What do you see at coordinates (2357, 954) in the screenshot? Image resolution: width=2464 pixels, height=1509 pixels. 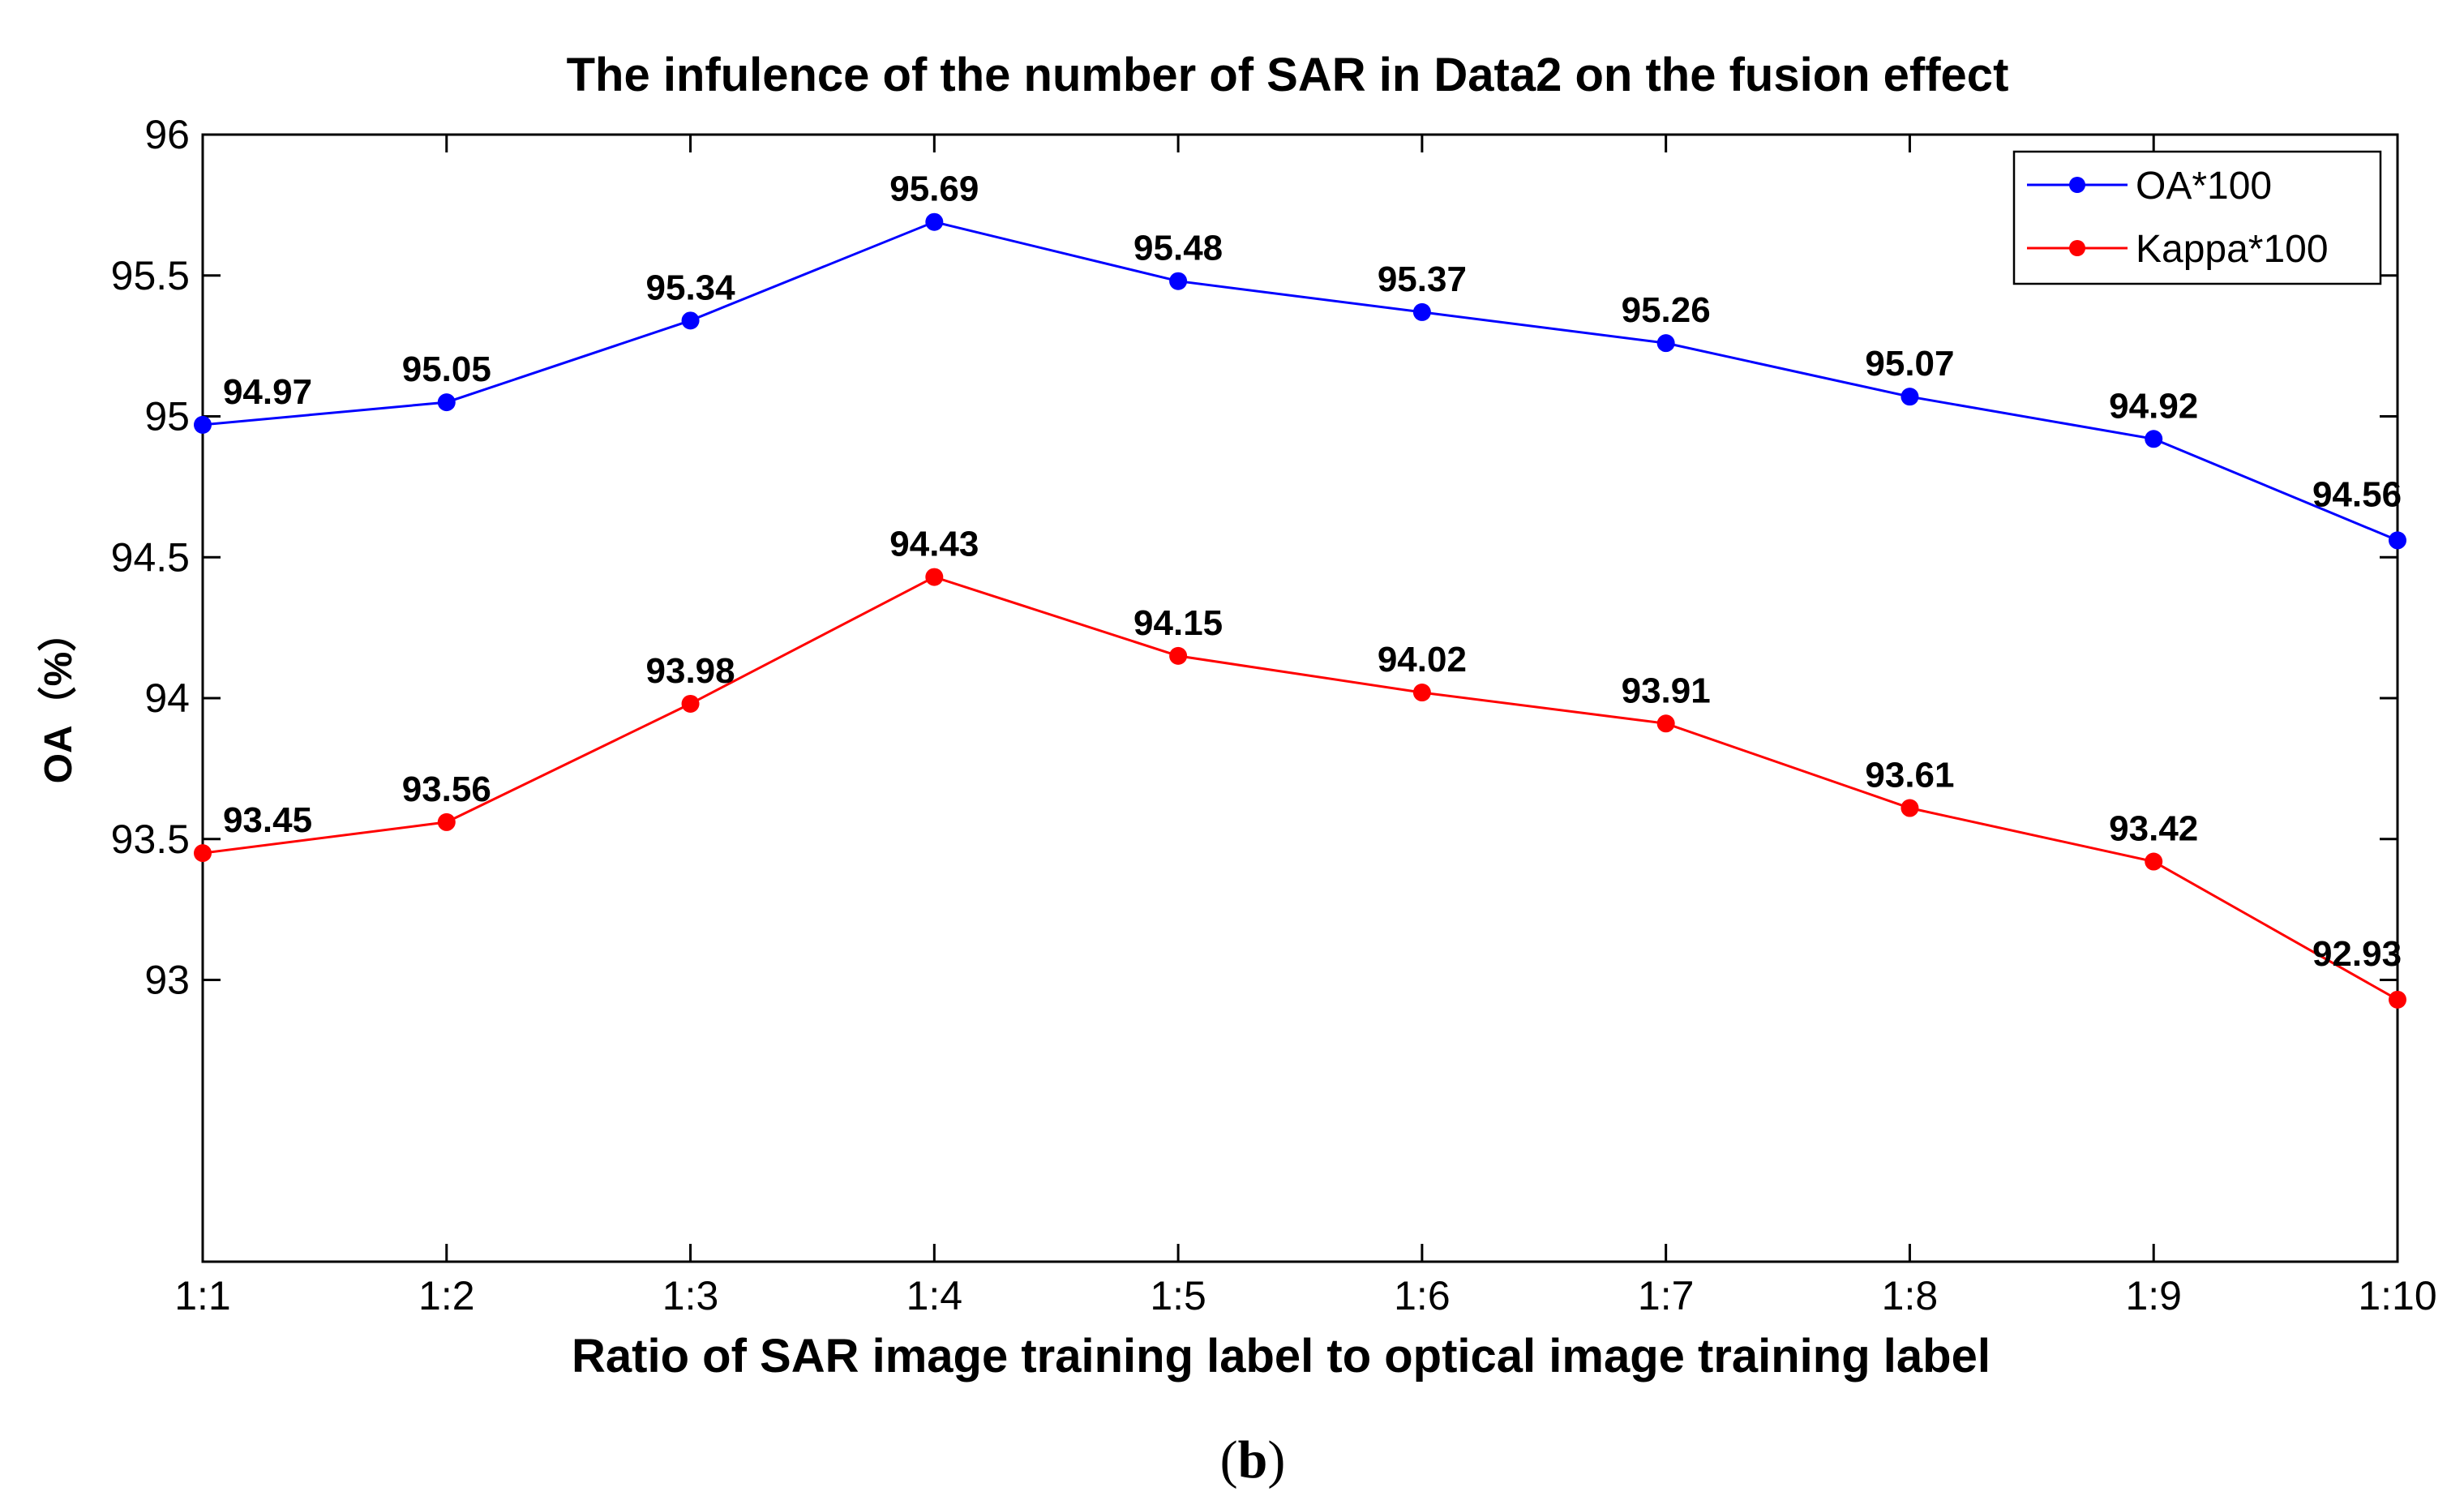 I see `data-label-kappa: 92.93` at bounding box center [2357, 954].